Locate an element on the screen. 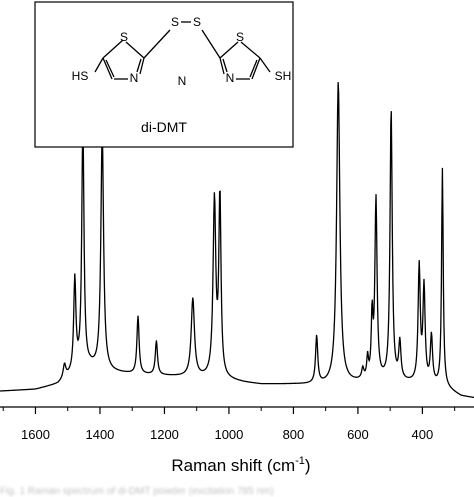  x-tick-label: 400 is located at coordinates (423, 434).